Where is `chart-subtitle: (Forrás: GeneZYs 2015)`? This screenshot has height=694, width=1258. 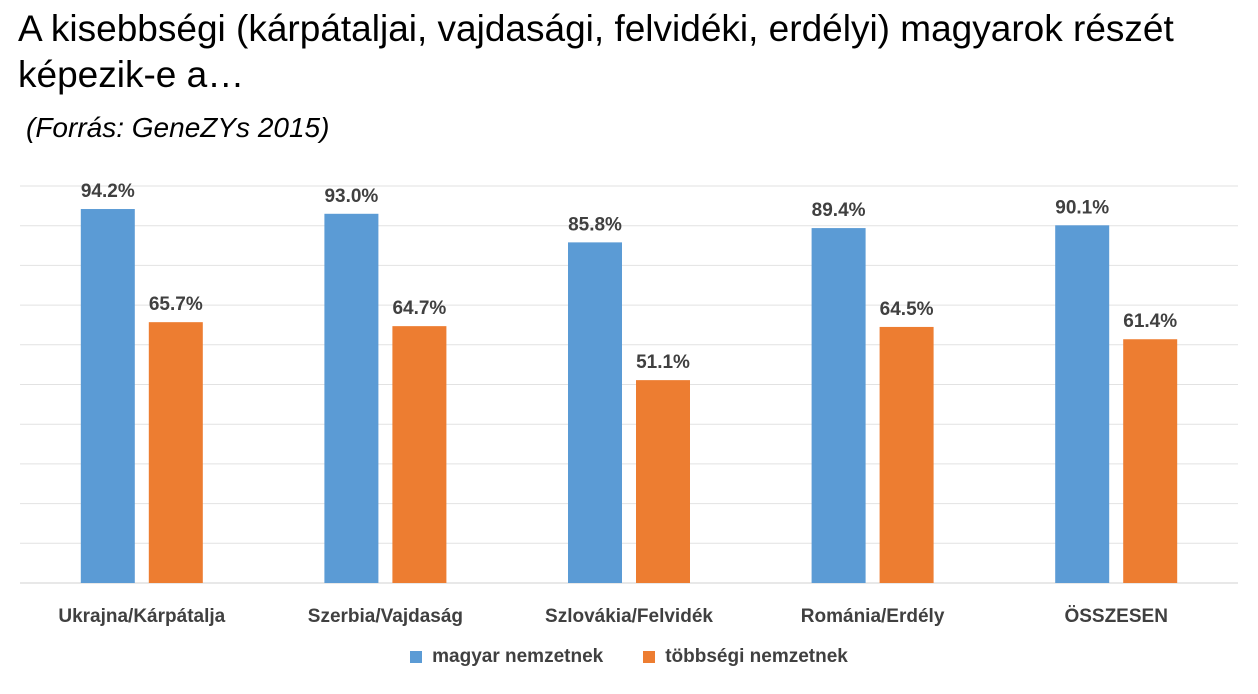 chart-subtitle: (Forrás: GeneZYs 2015) is located at coordinates (178, 127).